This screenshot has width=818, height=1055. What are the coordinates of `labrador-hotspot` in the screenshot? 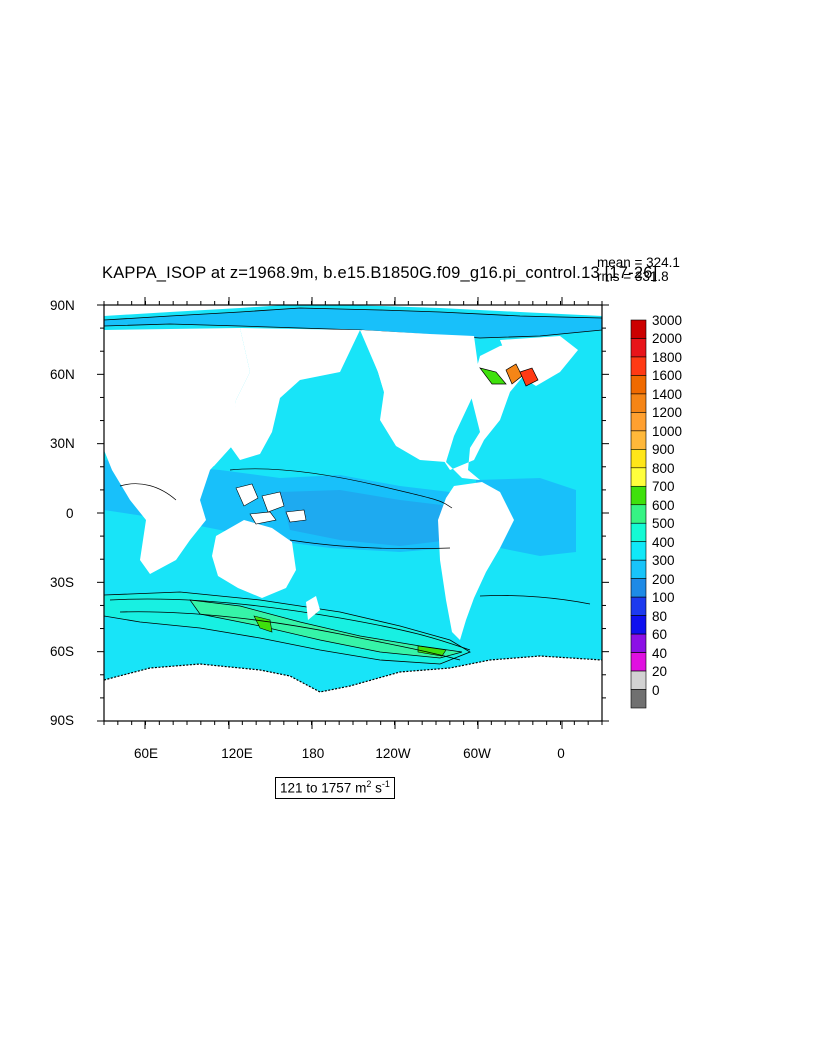 It's located at (493, 376).